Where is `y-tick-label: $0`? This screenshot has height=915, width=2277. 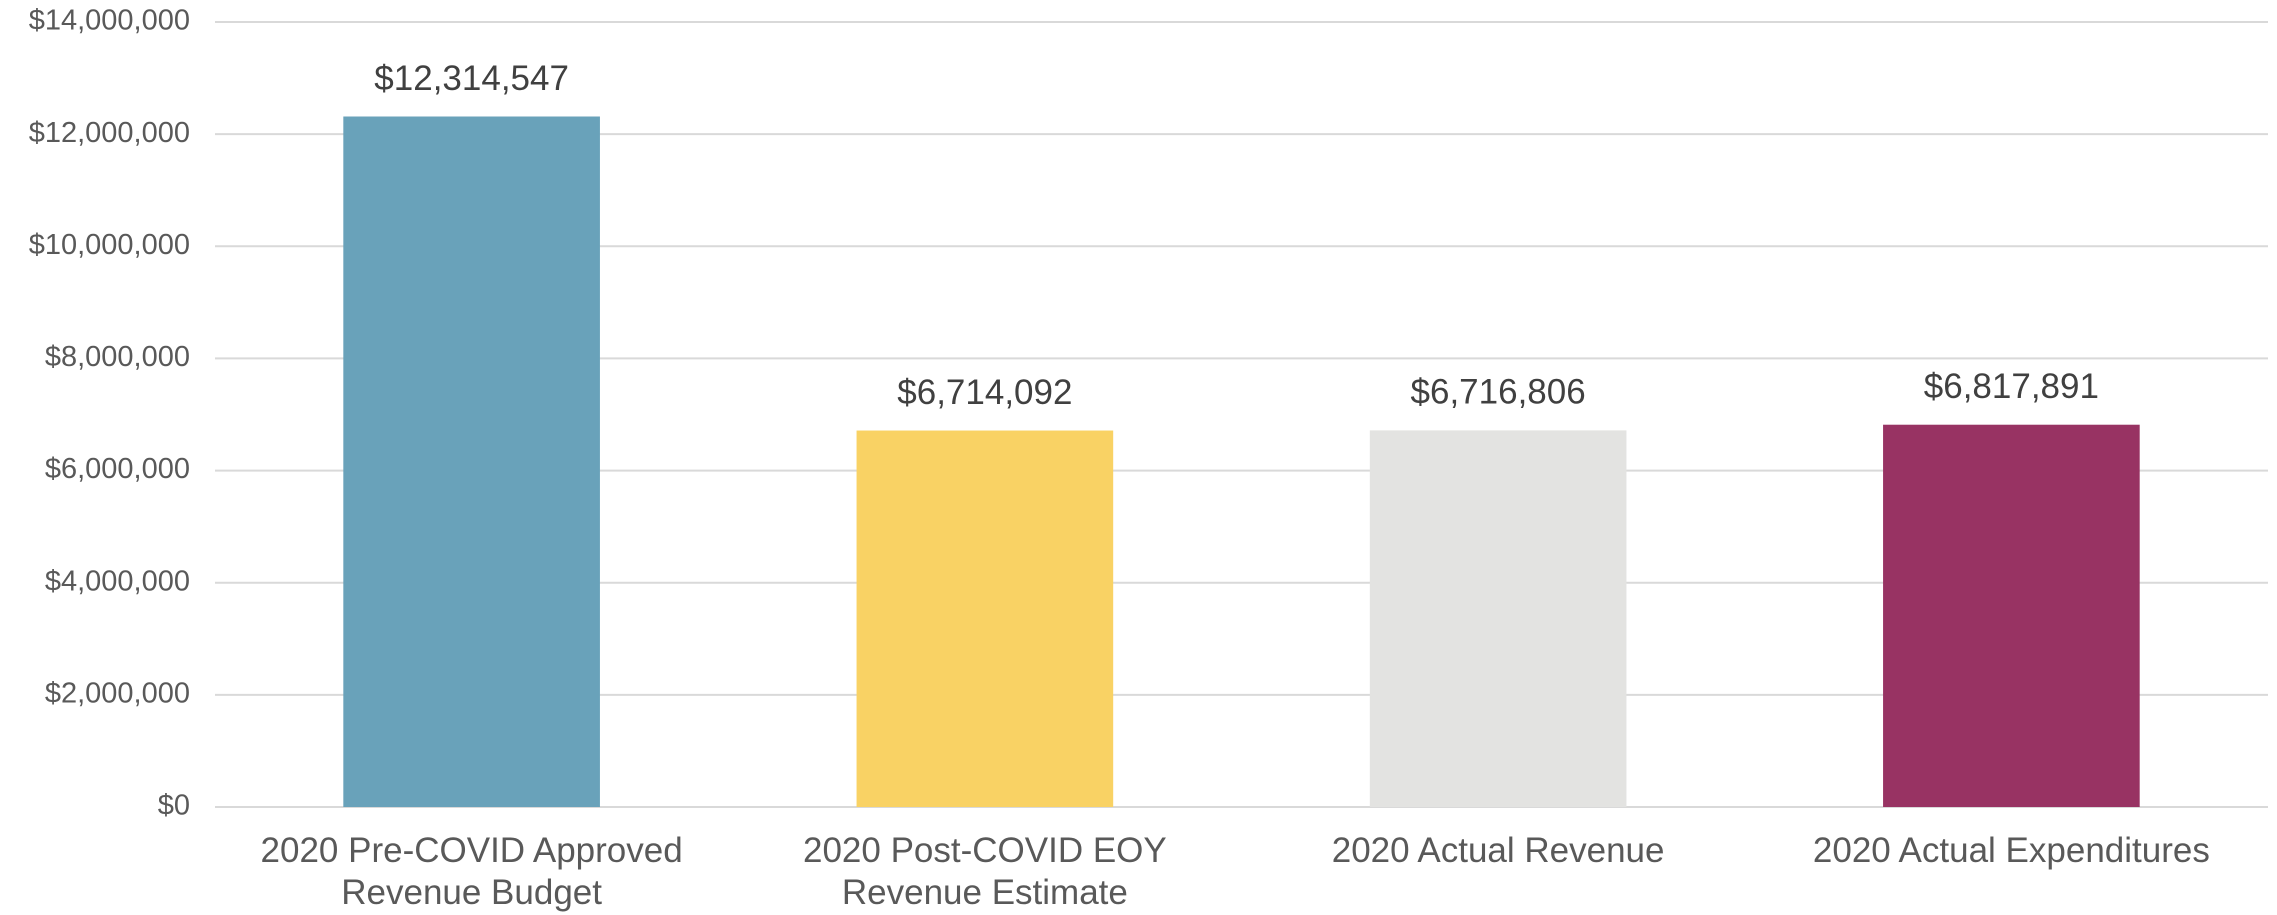
y-tick-label: $0 is located at coordinates (174, 806).